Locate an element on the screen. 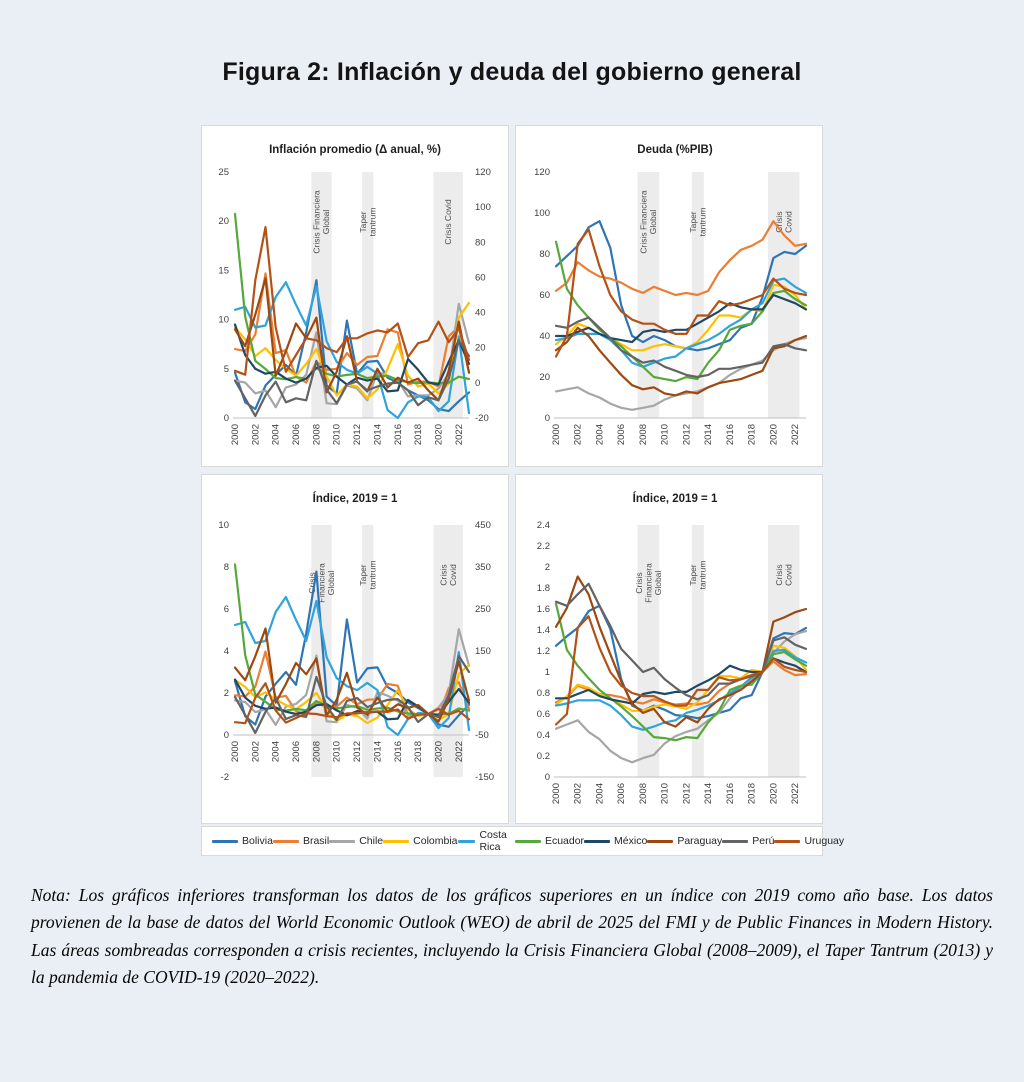 The width and height of the screenshot is (1024, 1082). y-axis-tick-left: 0 is located at coordinates (226, 418).